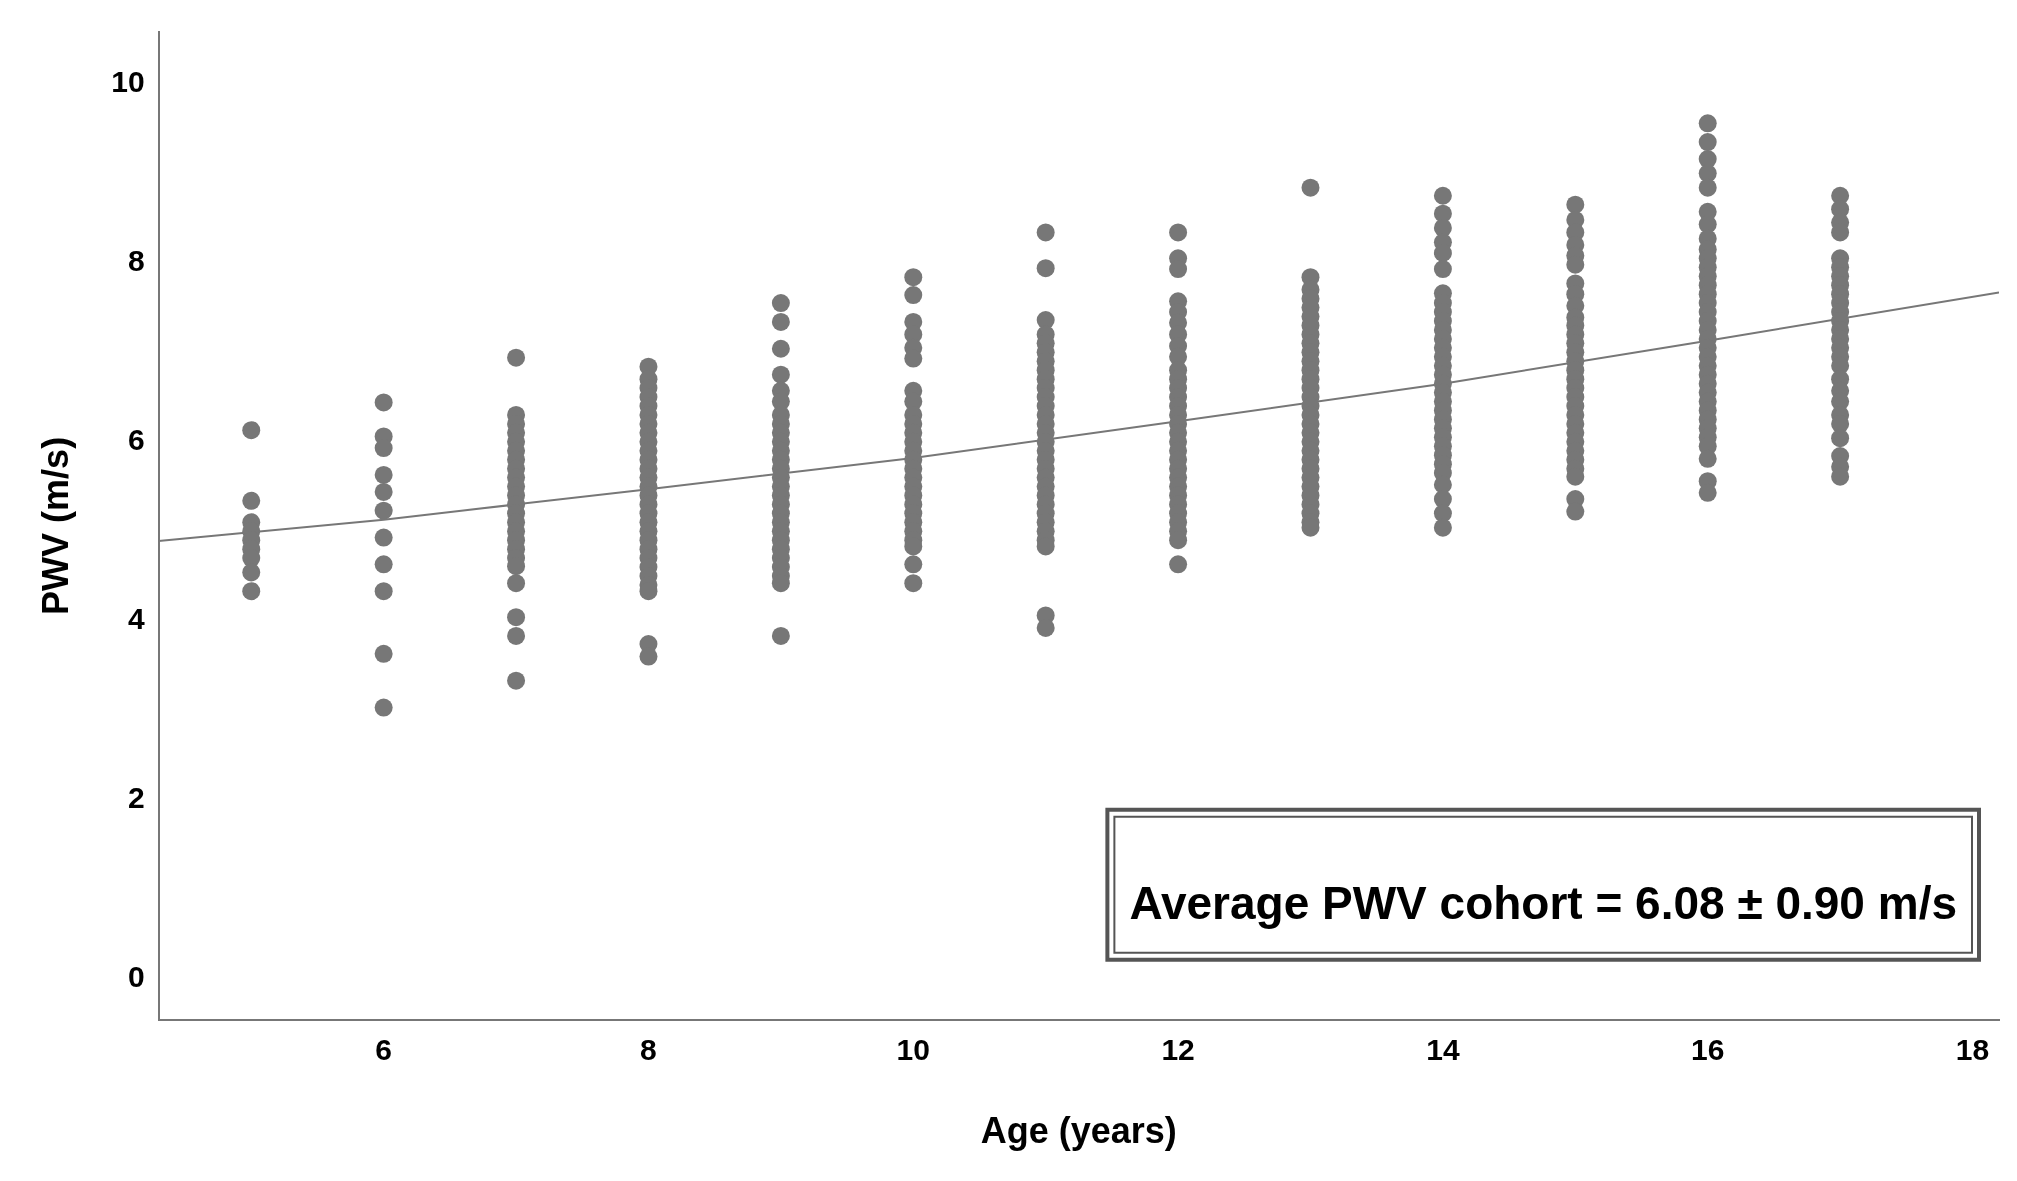  Describe the element at coordinates (648, 1050) in the screenshot. I see `x-tick-label: 8` at that location.